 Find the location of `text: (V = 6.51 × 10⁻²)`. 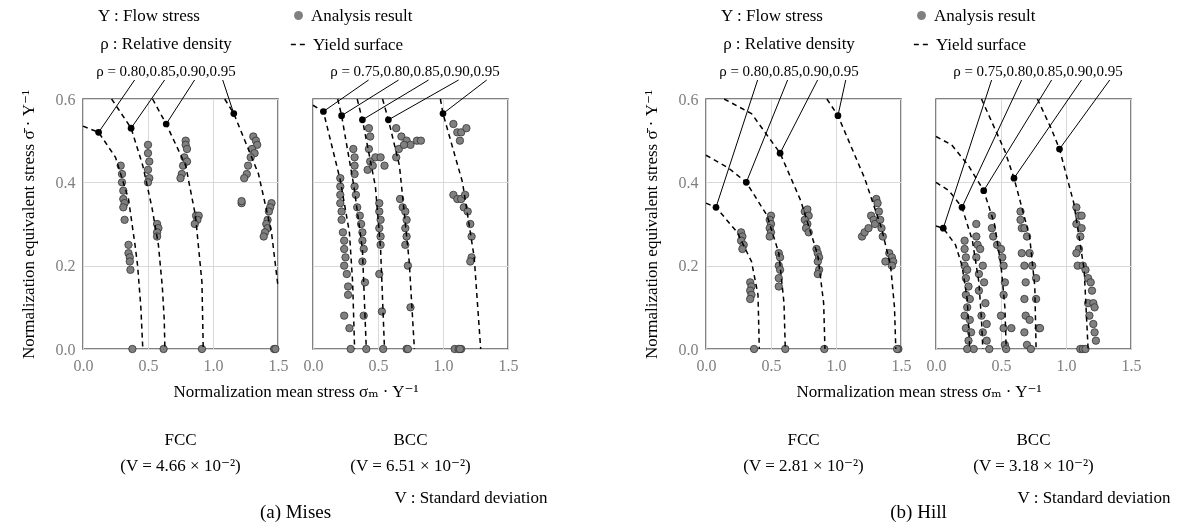

text: (V = 6.51 × 10⁻²) is located at coordinates (410, 465).